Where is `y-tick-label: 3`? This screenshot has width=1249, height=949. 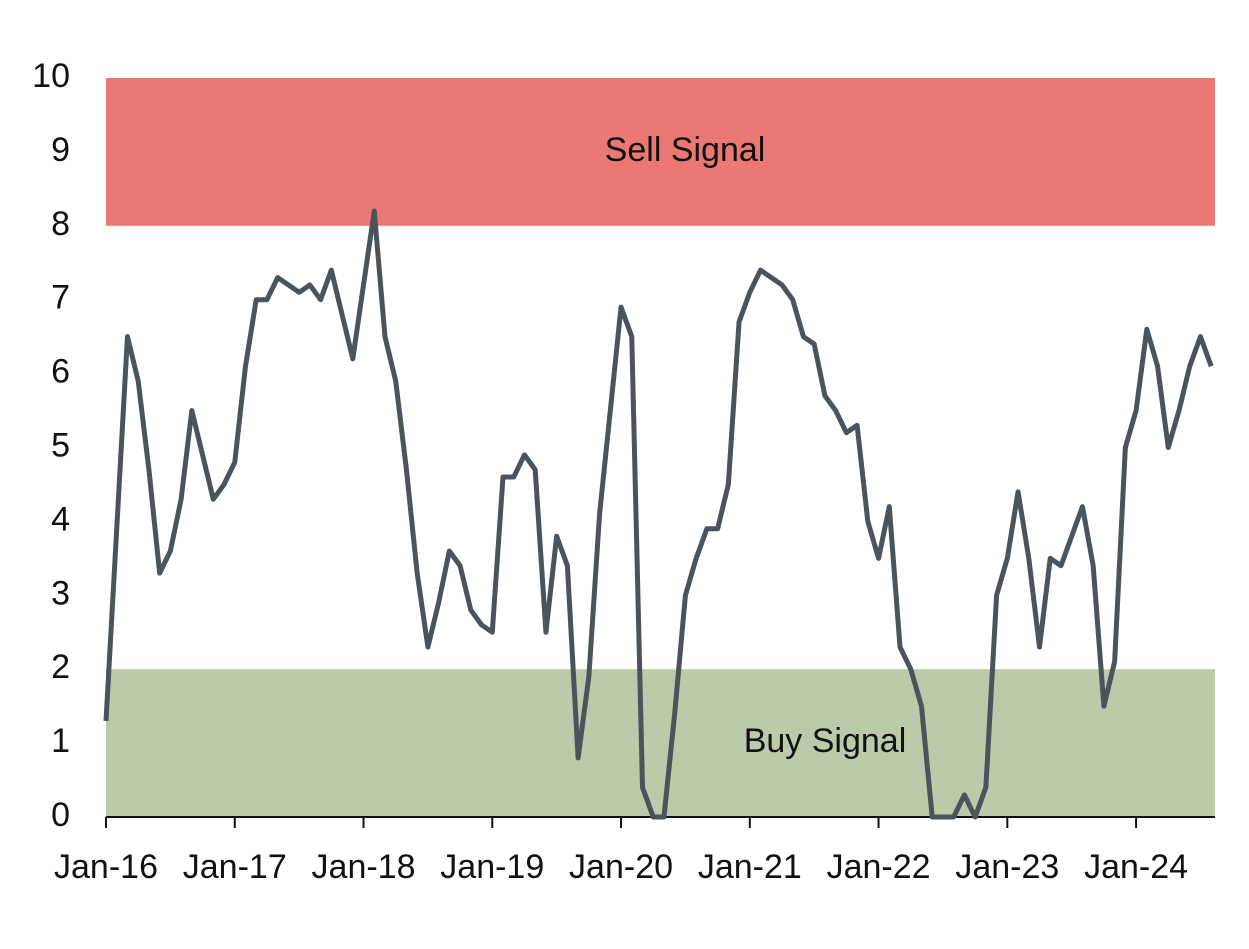 y-tick-label: 3 is located at coordinates (60, 593).